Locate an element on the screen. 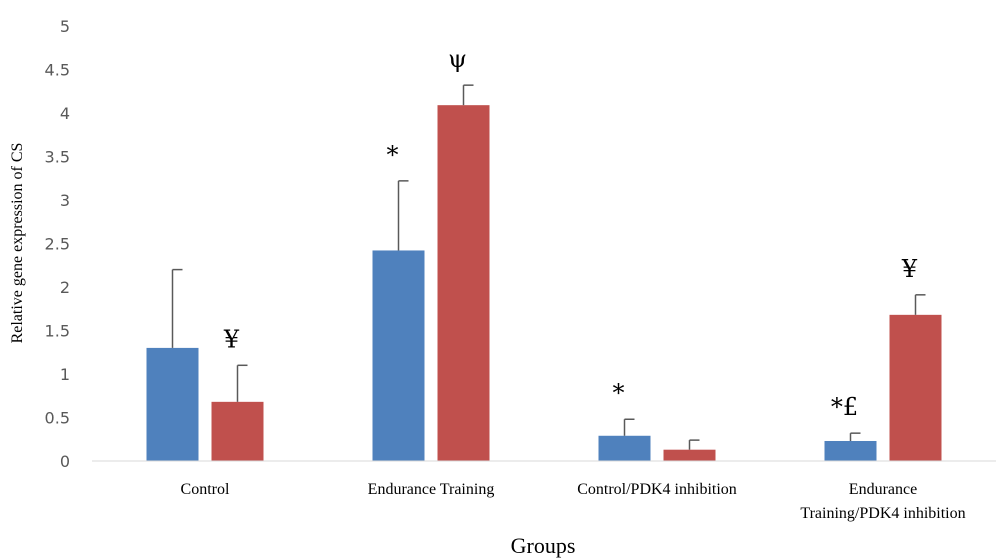  y-axis-title: Relative gene expression of CS is located at coordinates (17, 243).